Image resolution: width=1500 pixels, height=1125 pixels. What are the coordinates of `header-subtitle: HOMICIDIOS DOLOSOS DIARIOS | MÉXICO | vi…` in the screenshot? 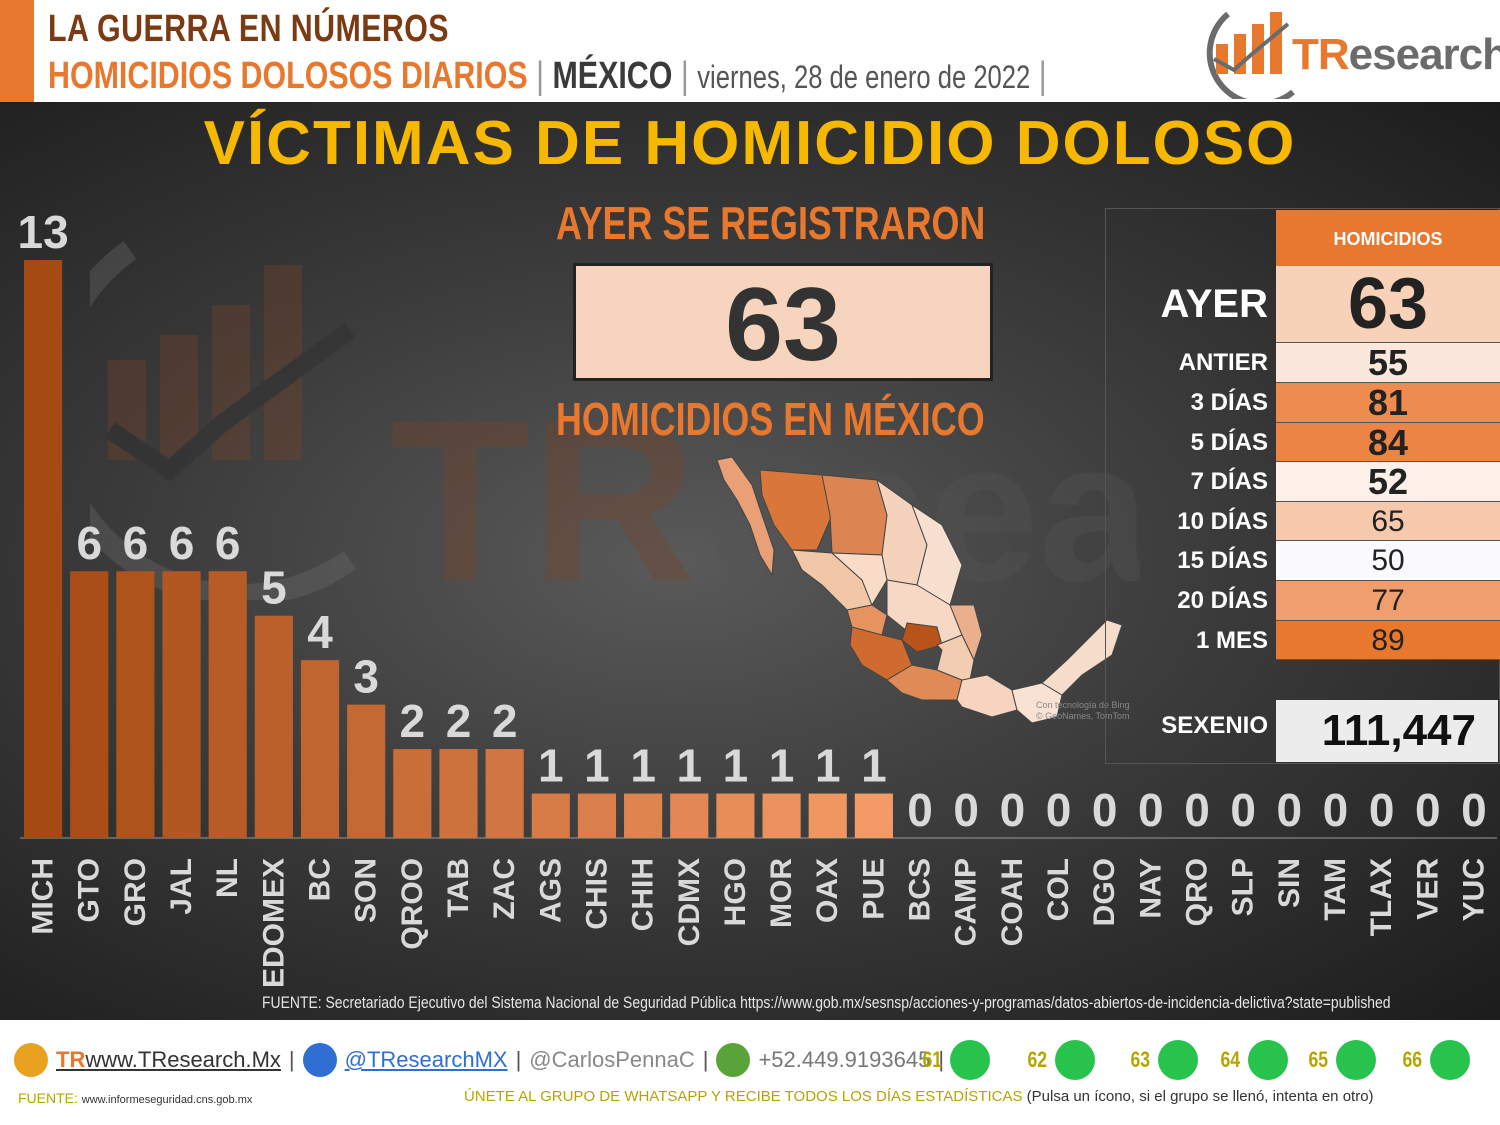 It's located at (547, 76).